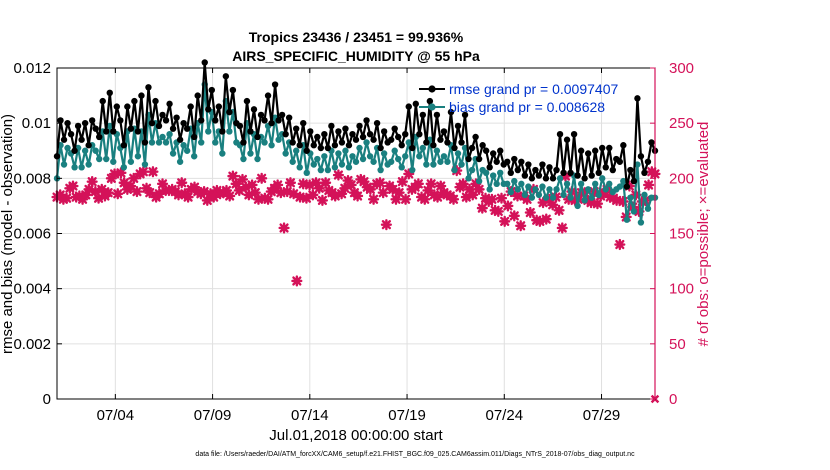  I want to click on y-tick-label-left: 0.01, so click(36, 123).